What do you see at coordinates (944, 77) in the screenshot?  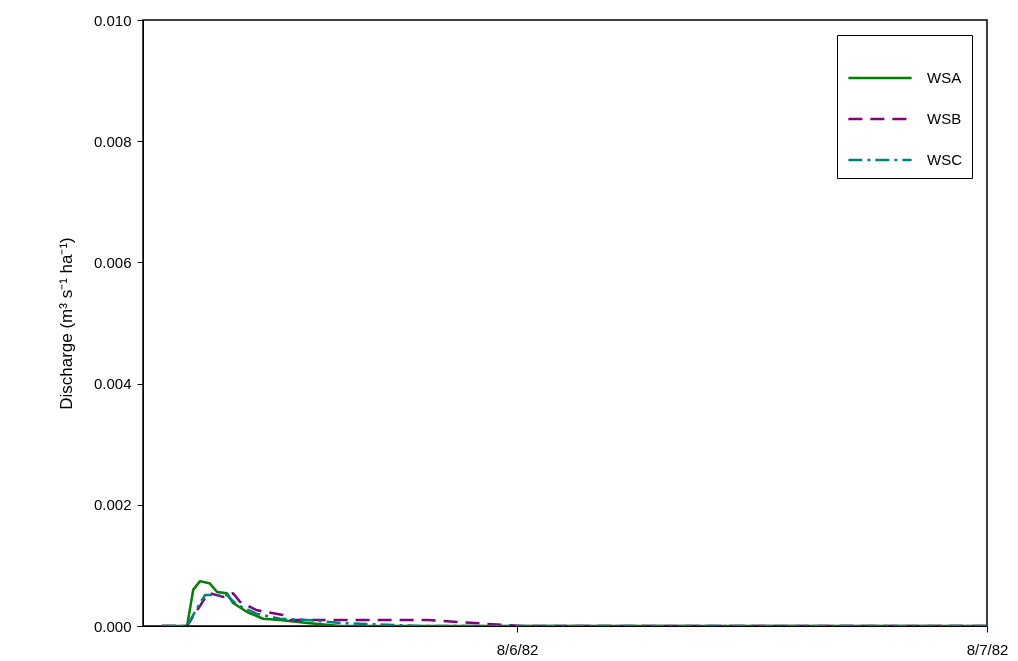 I see `legend-label: WSA` at bounding box center [944, 77].